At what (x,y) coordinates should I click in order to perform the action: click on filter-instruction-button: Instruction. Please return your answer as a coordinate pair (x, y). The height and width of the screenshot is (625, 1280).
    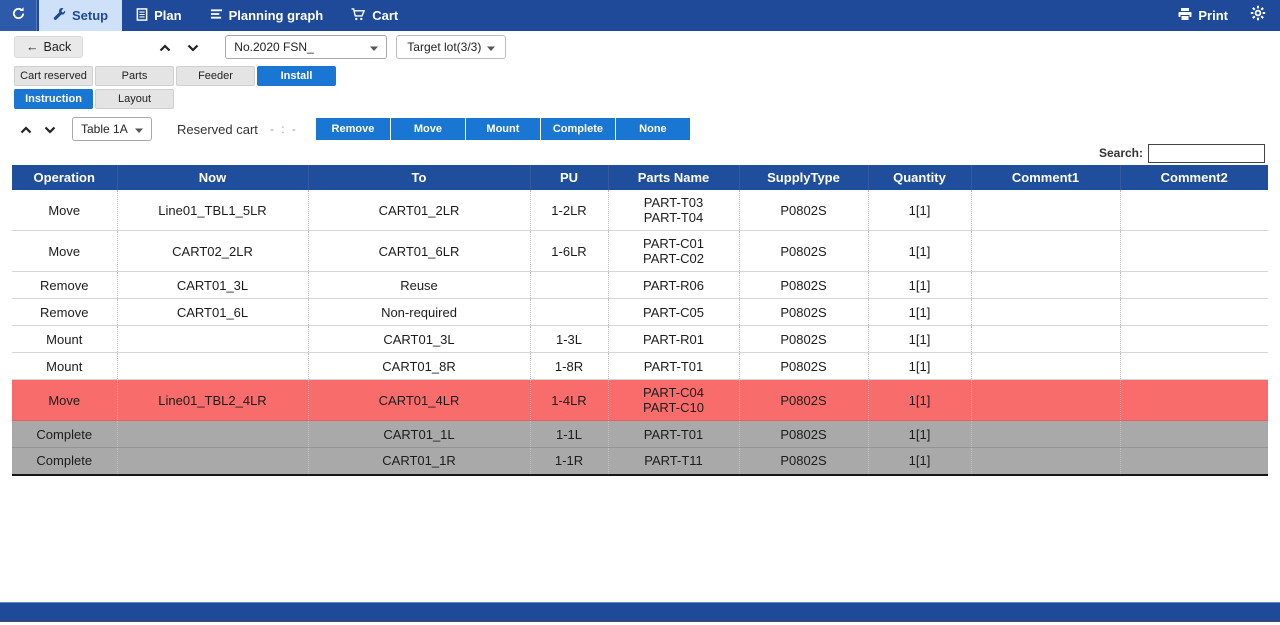
    Looking at the image, I should click on (53, 99).